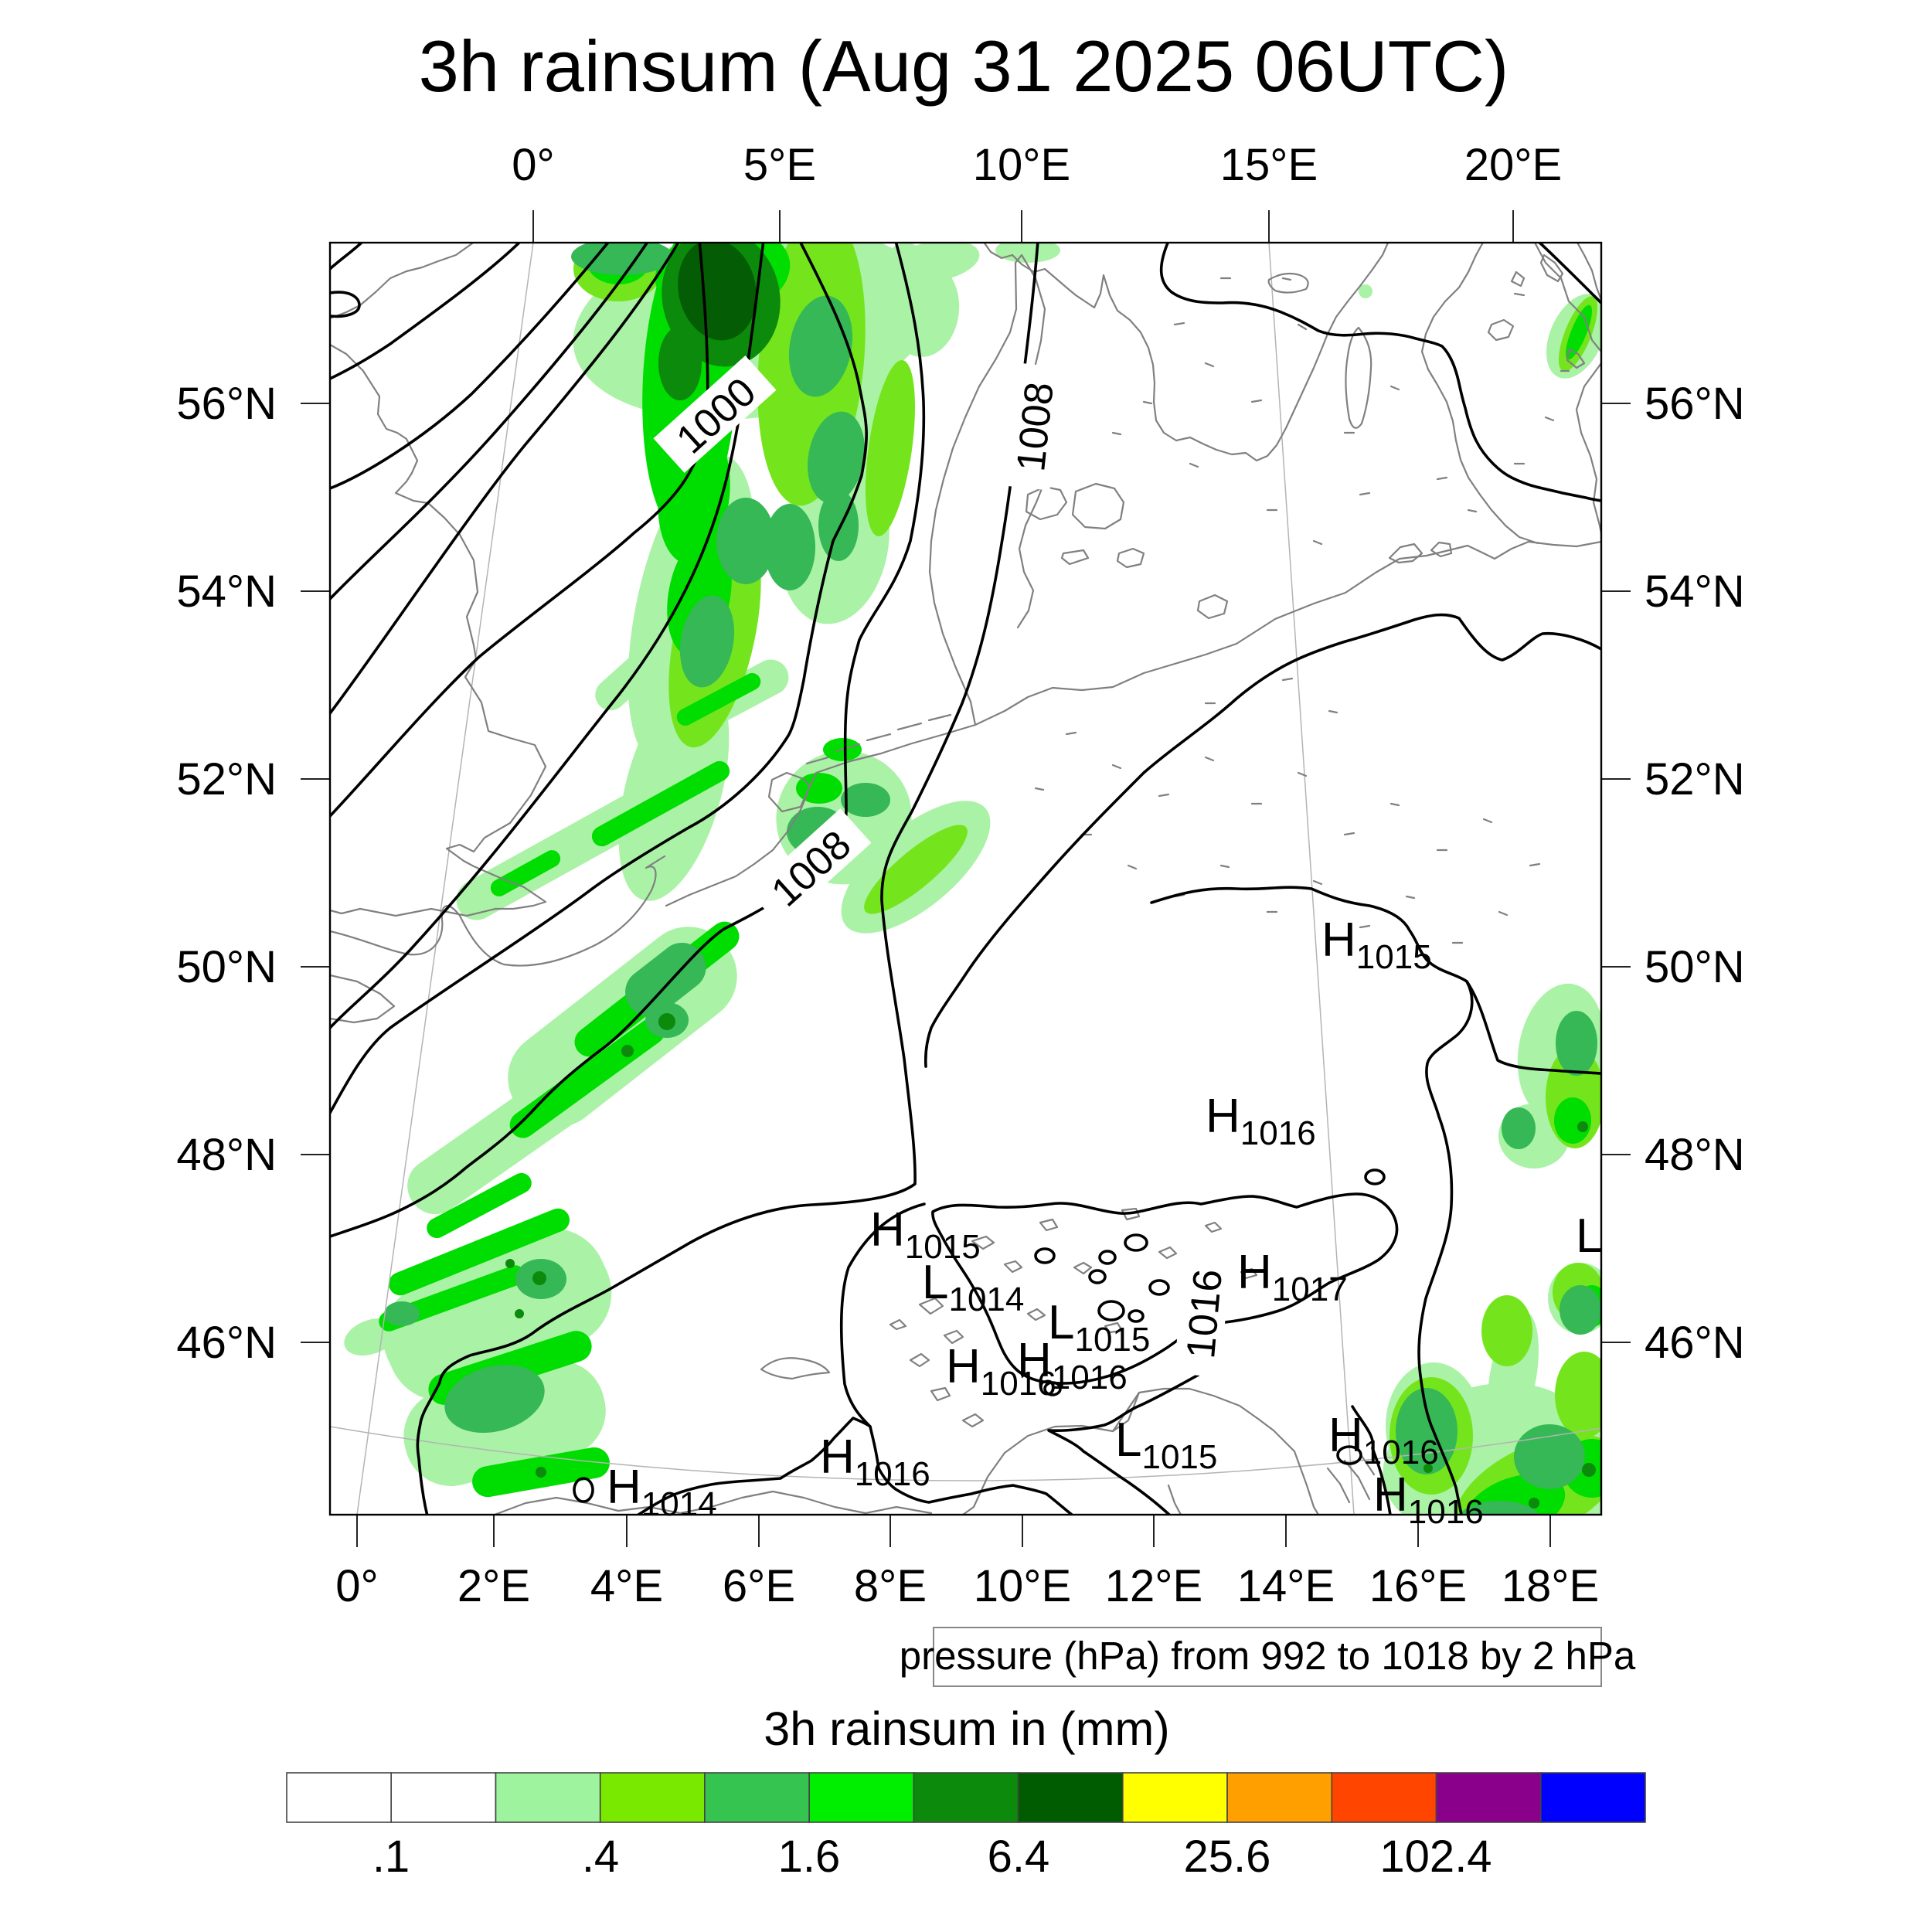 The height and width of the screenshot is (1932, 1932). I want to click on svg-text: L, so click(1589, 1236).